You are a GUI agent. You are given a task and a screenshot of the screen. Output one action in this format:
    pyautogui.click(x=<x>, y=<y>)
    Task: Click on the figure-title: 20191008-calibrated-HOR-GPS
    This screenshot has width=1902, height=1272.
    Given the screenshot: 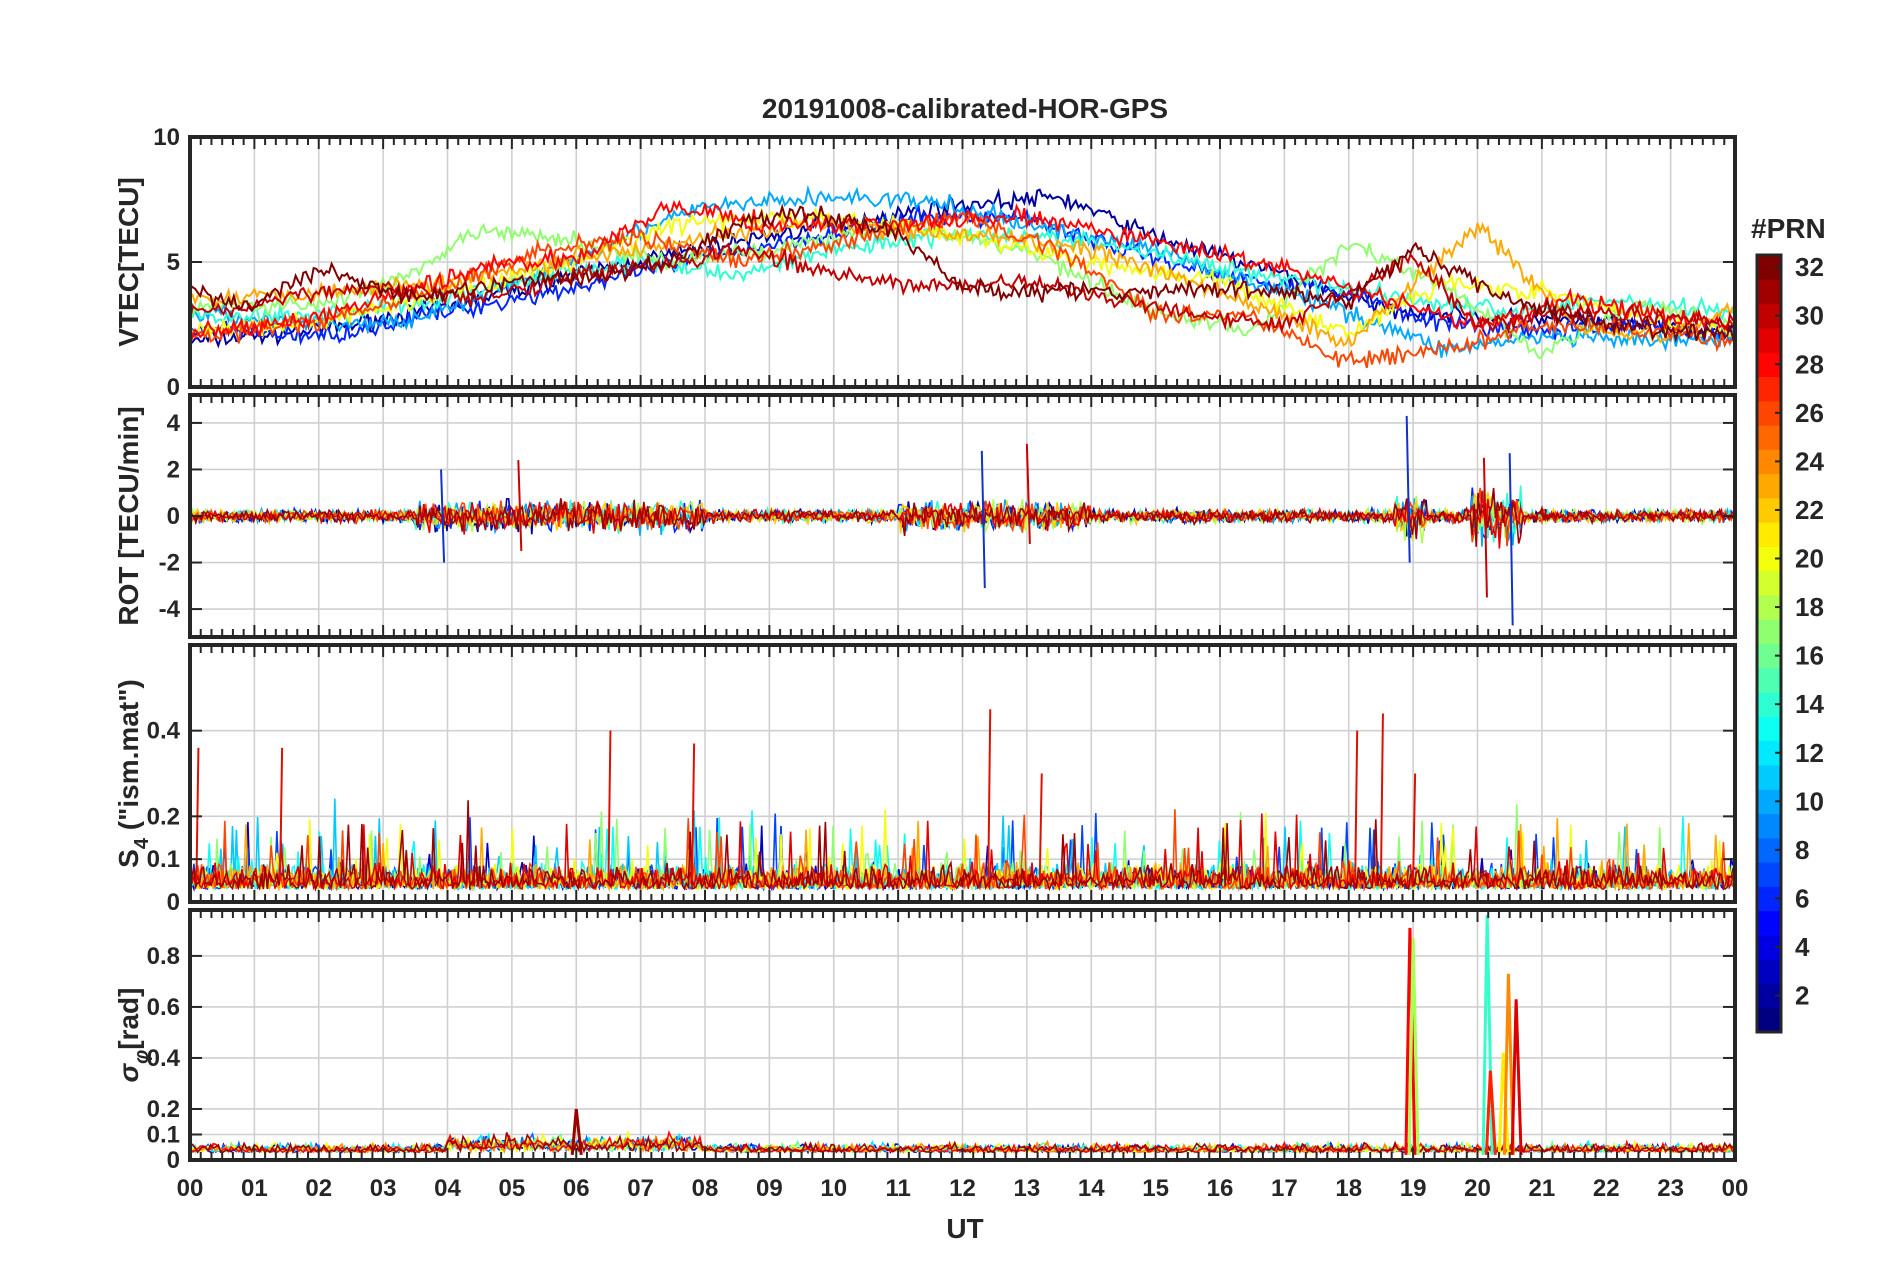 What is the action you would take?
    pyautogui.click(x=965, y=108)
    